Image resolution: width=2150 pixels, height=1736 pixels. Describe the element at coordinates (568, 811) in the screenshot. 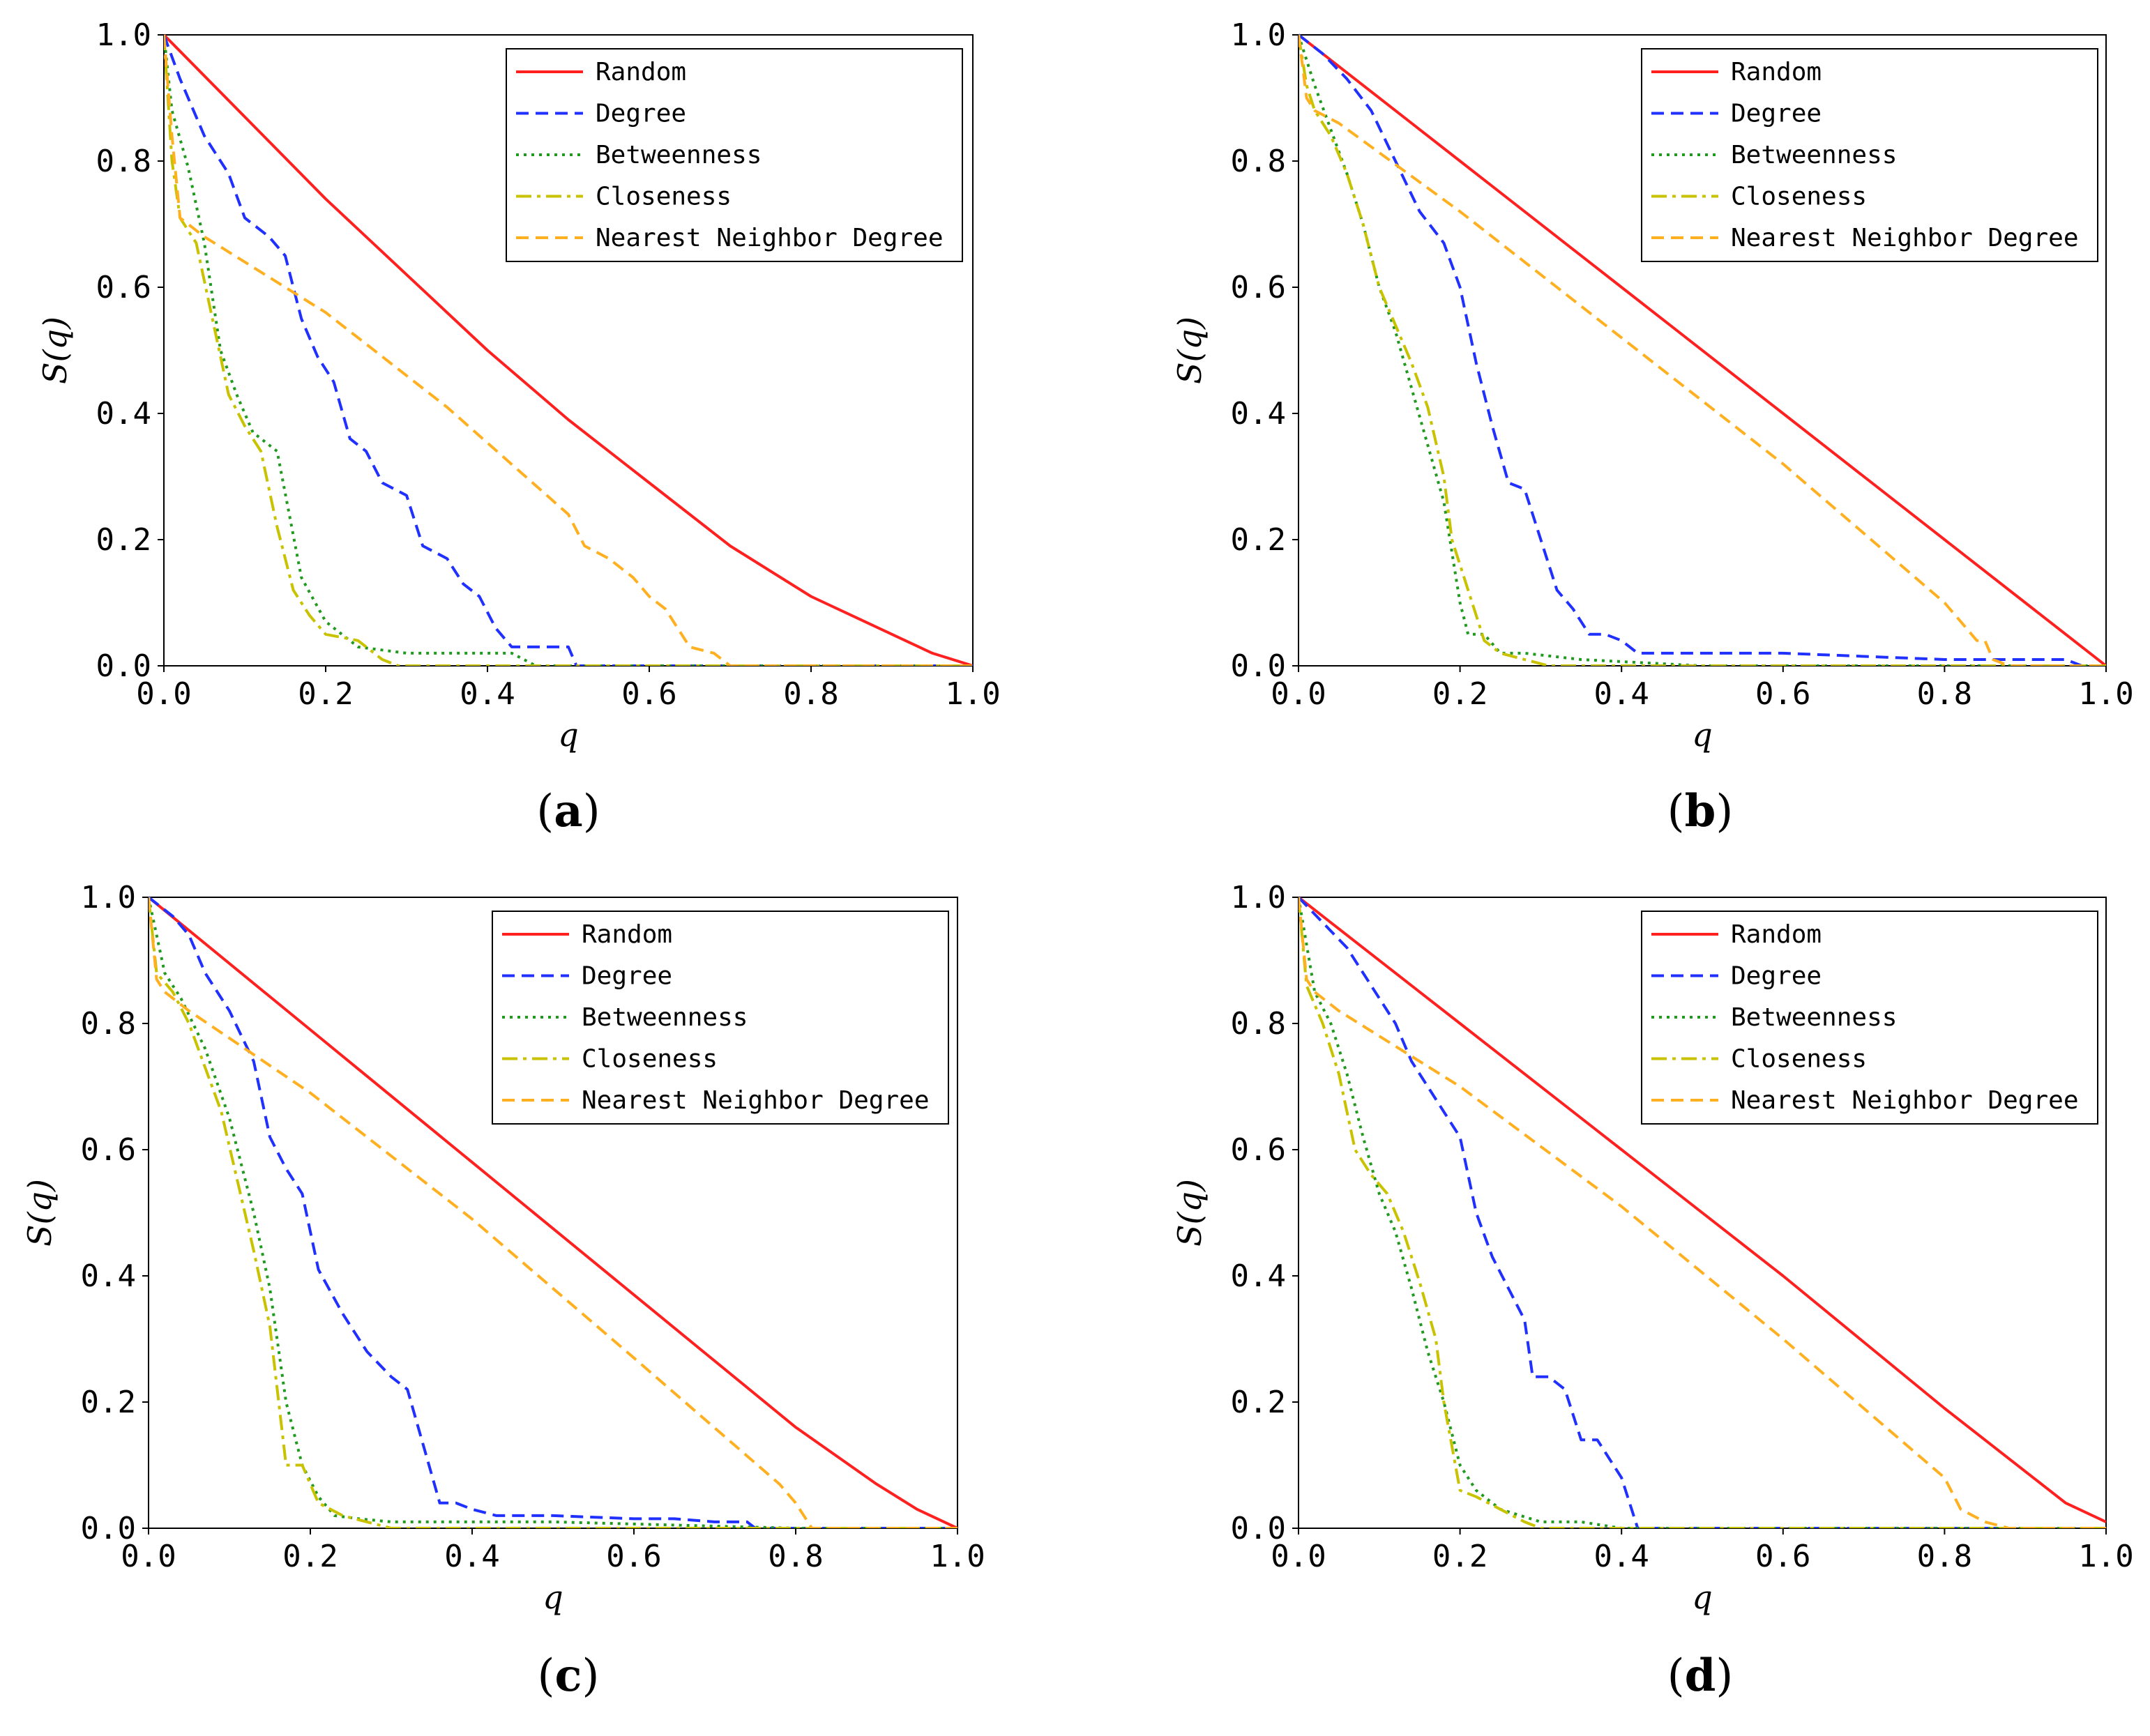

I see `panel-caption: (a)` at that location.